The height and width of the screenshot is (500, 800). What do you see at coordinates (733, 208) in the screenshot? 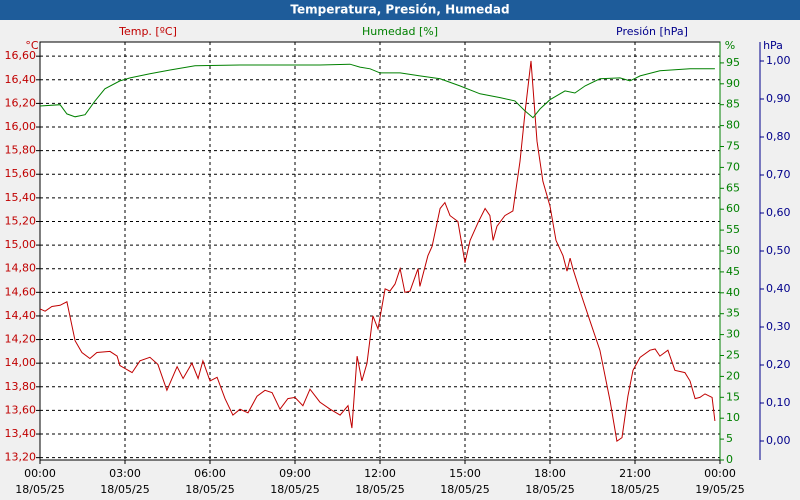
I see `y2-tick-label: 60` at bounding box center [733, 208].